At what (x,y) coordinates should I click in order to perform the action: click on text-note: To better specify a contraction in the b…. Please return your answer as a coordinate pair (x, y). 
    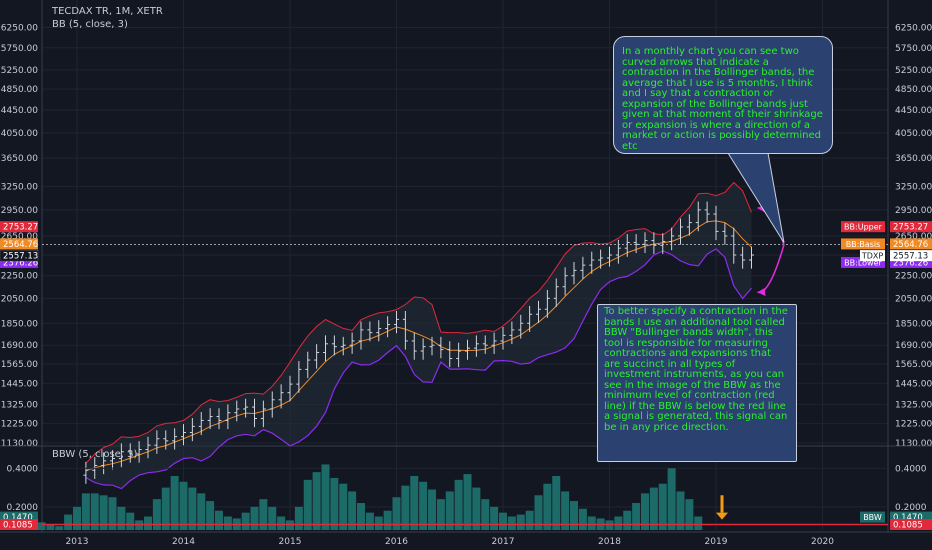
    Looking at the image, I should click on (697, 383).